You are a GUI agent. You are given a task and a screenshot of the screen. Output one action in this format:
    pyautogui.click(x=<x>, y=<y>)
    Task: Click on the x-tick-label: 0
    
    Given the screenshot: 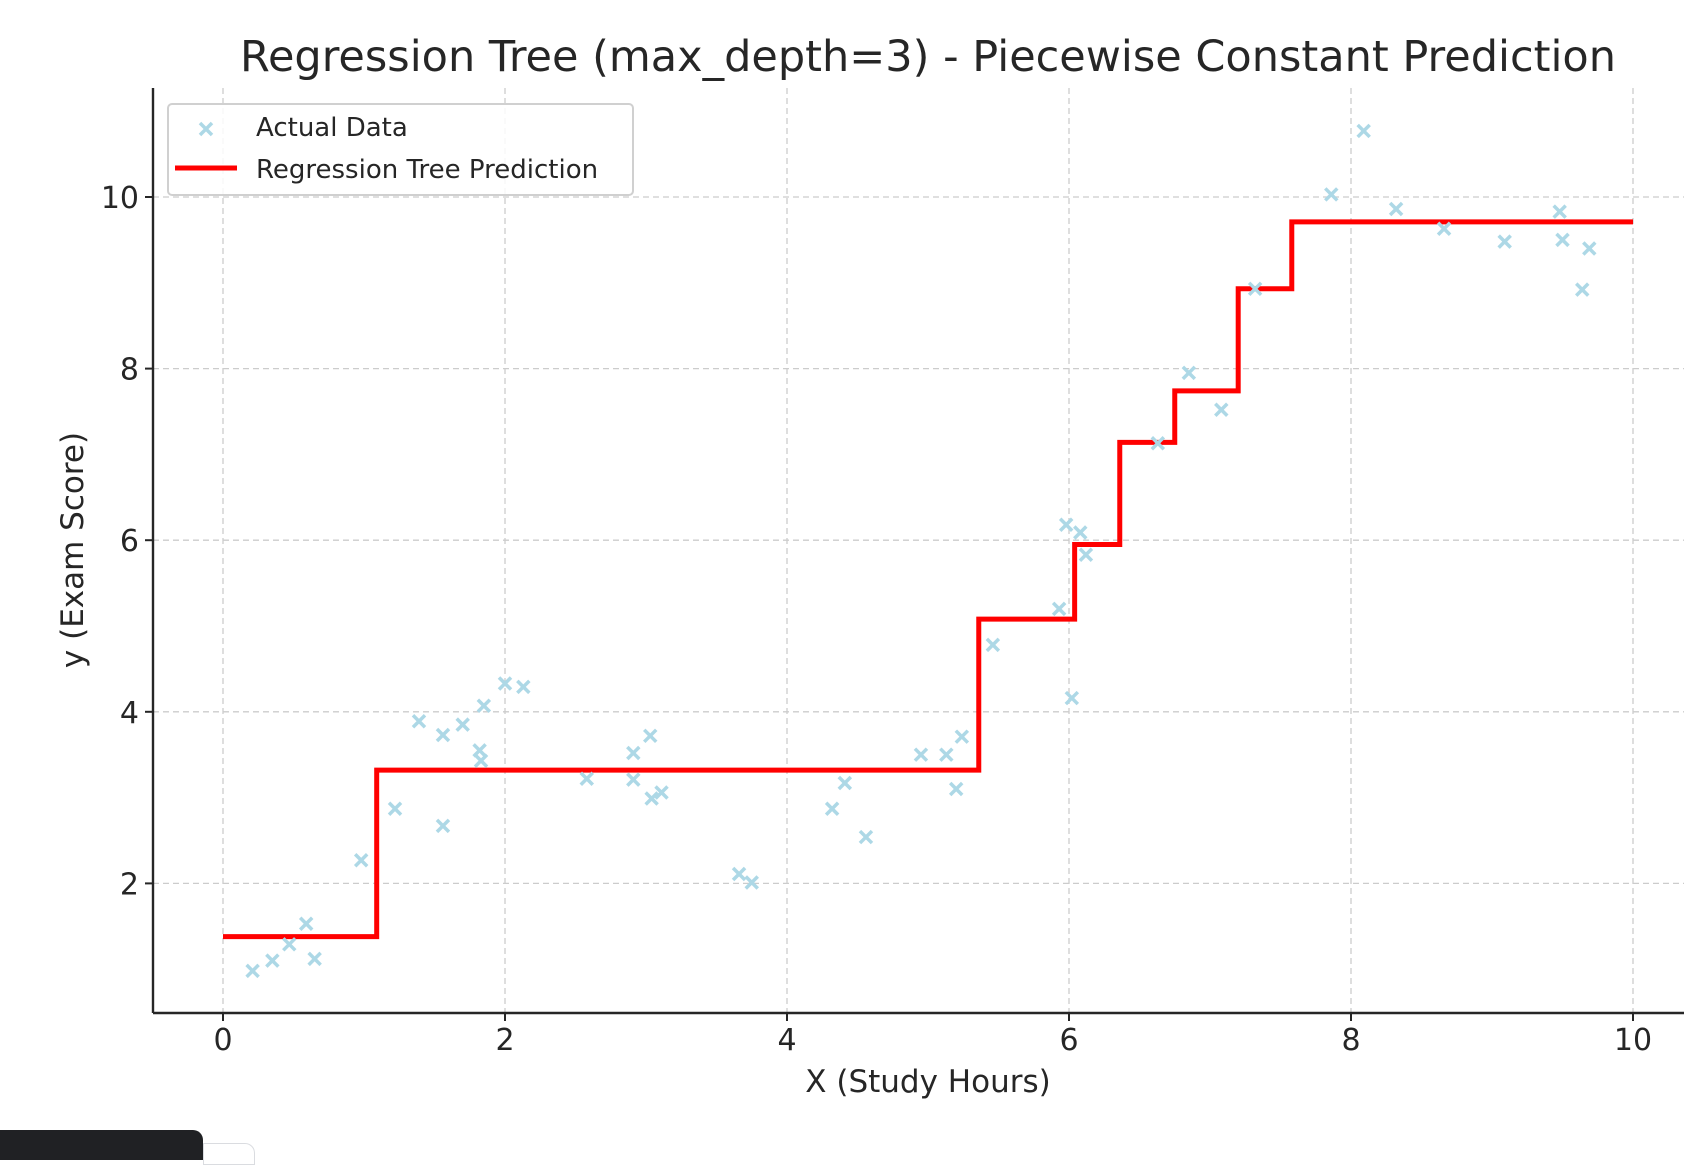 What is the action you would take?
    pyautogui.click(x=222, y=1040)
    